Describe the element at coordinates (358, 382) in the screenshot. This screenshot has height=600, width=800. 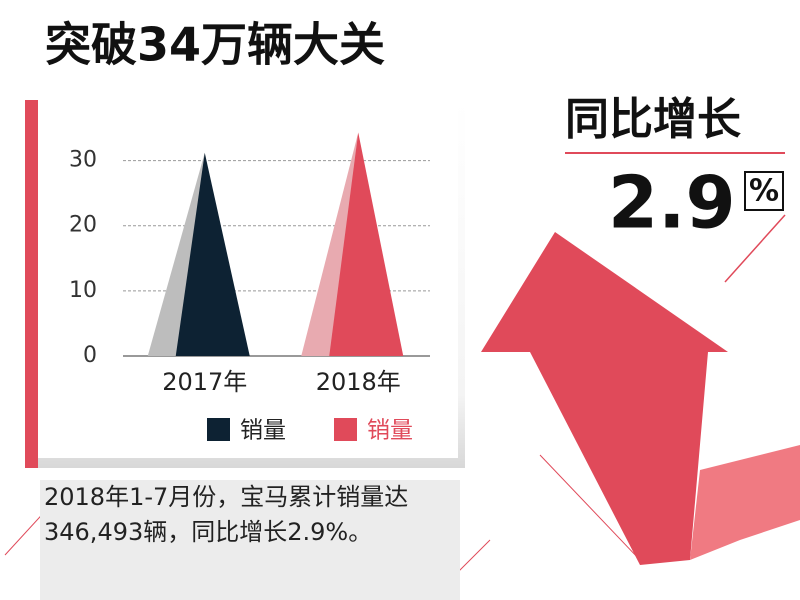
I see `x-tick-label: 2018年` at that location.